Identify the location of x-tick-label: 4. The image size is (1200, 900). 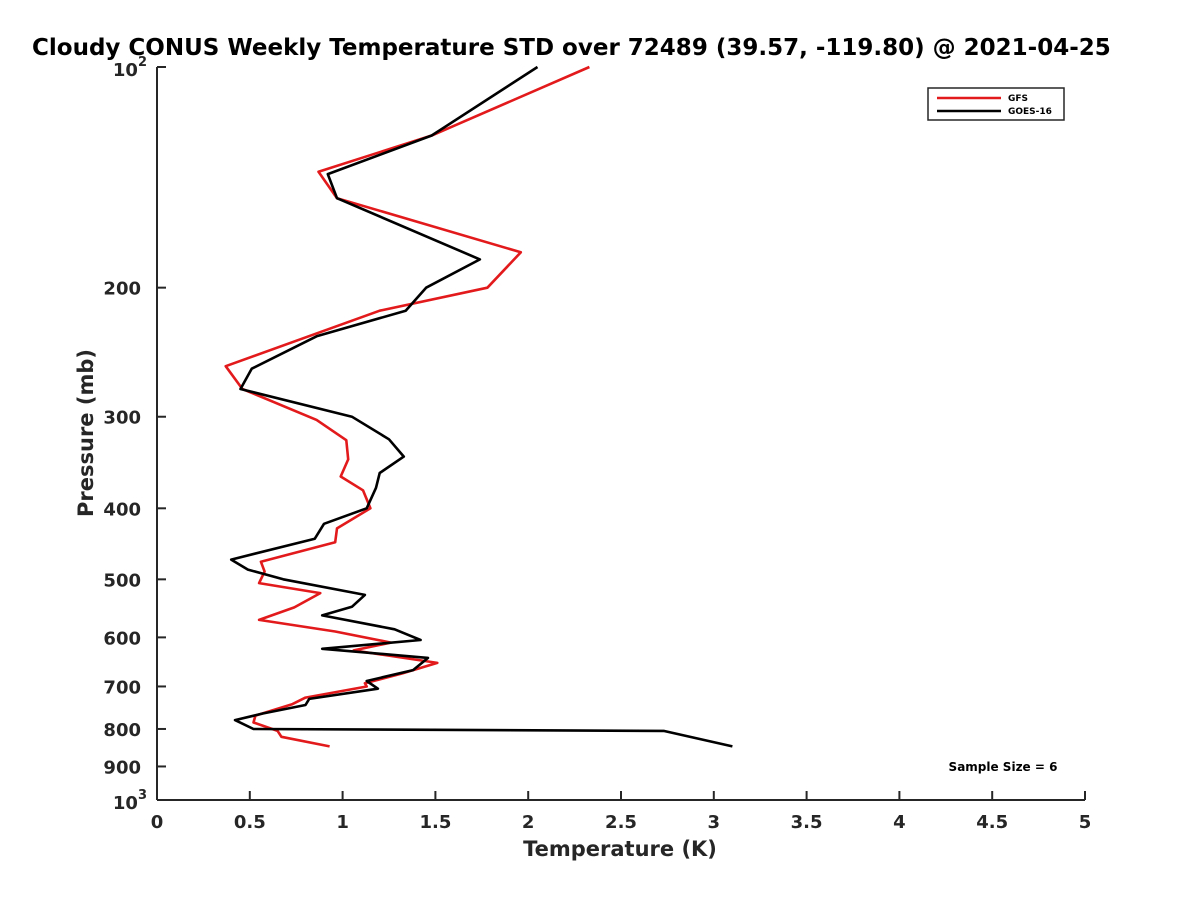
(899, 822).